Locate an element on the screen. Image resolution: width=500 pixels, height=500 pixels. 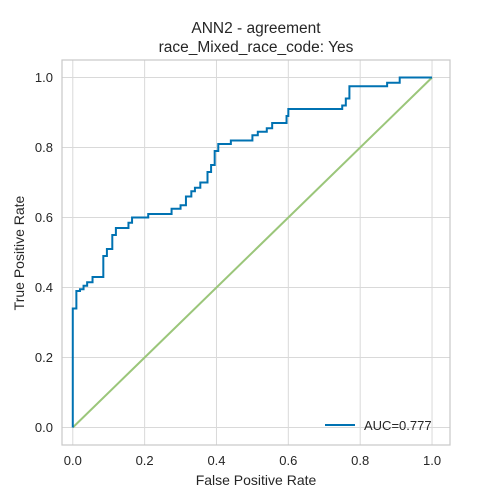
y-tick-label: 0.6 is located at coordinates (44, 217).